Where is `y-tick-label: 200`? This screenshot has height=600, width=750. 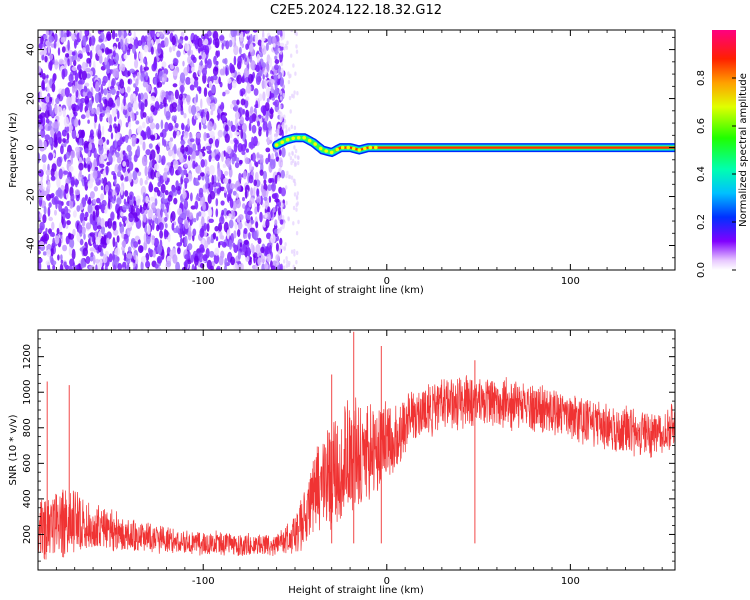 y-tick-label: 200 is located at coordinates (27, 534).